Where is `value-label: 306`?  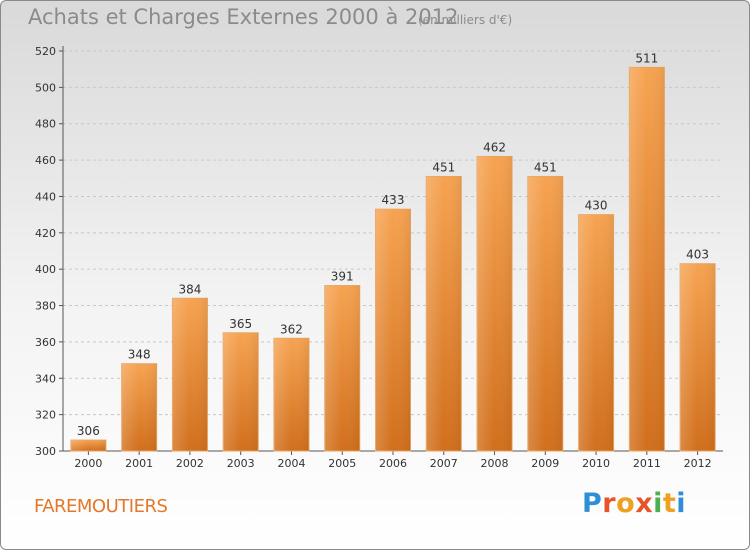 value-label: 306 is located at coordinates (88, 431).